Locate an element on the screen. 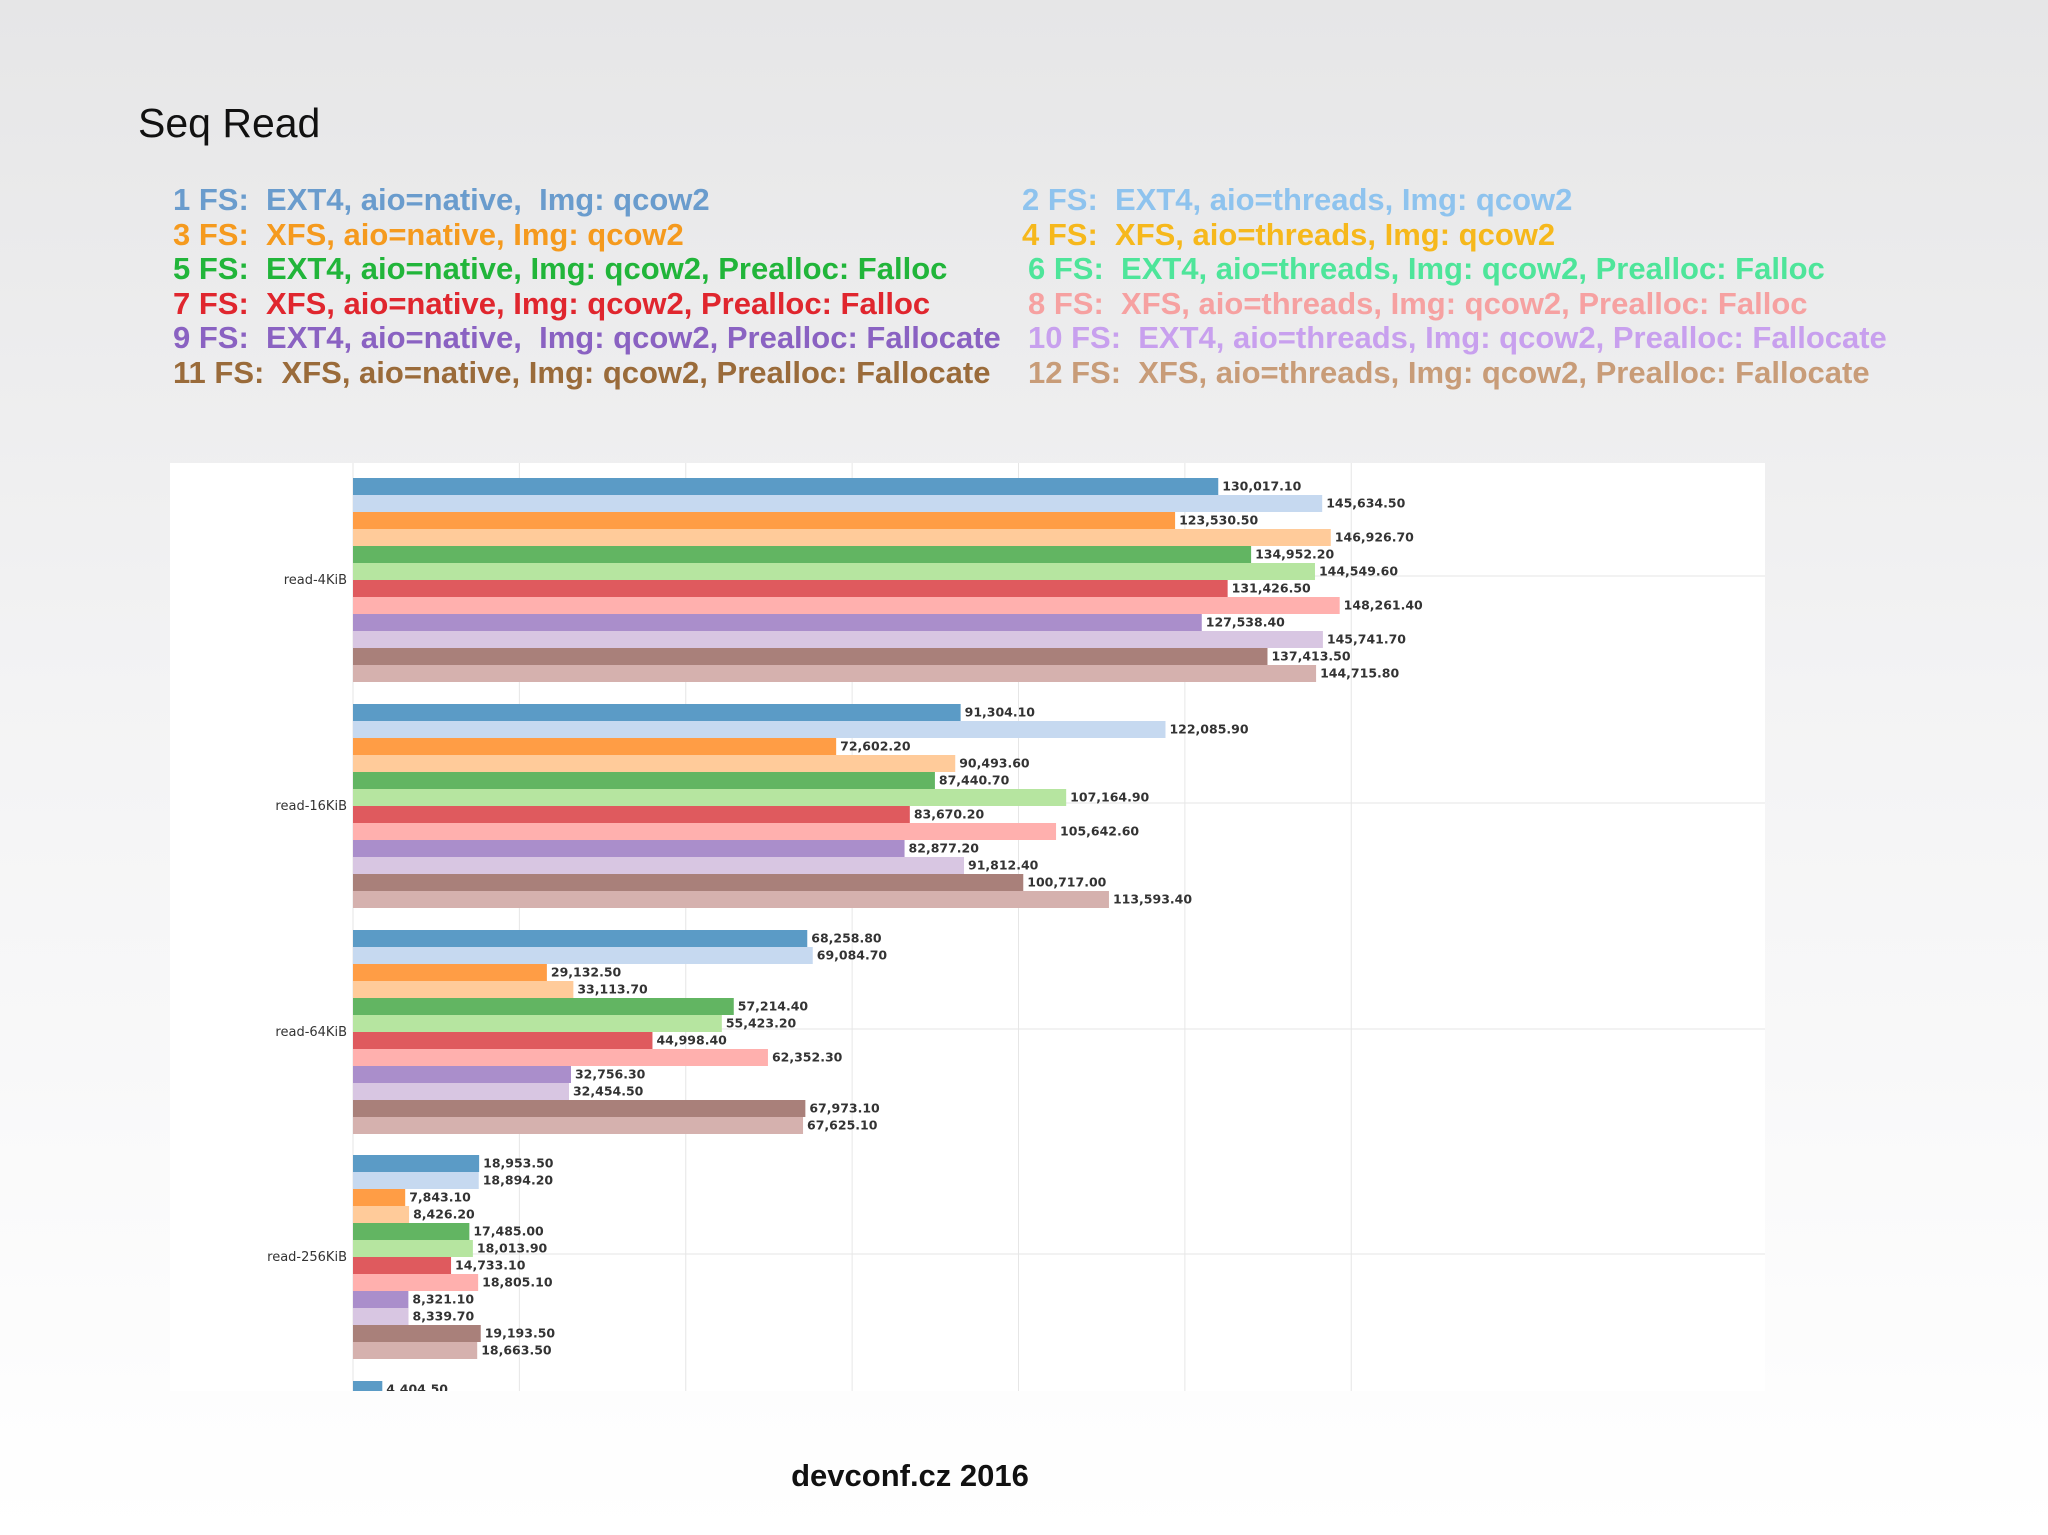 Image resolution: width=2048 pixels, height=1535 pixels. data-label: 7,843.10 is located at coordinates (440, 1197).